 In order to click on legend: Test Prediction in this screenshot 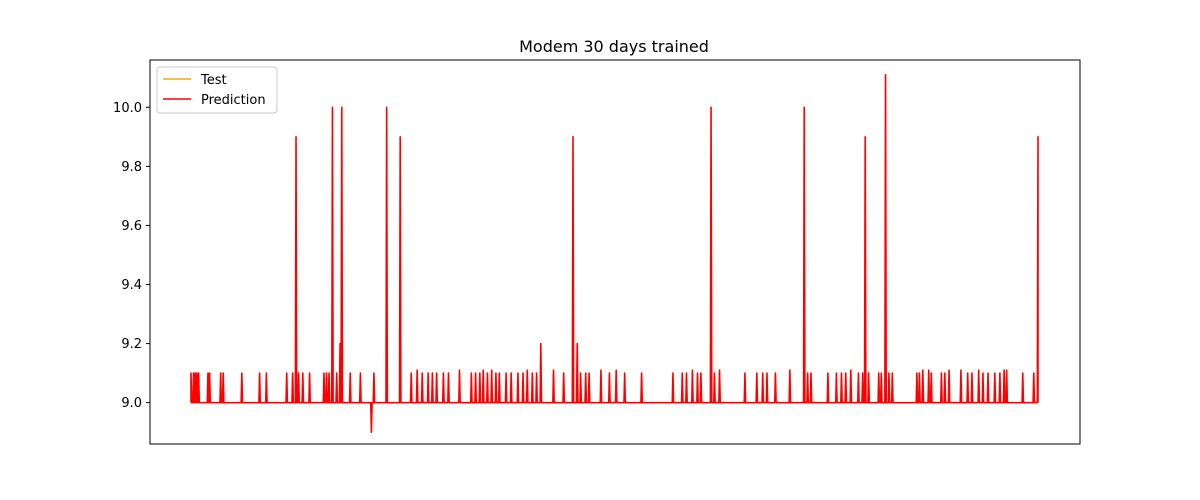, I will do `click(217, 90)`.